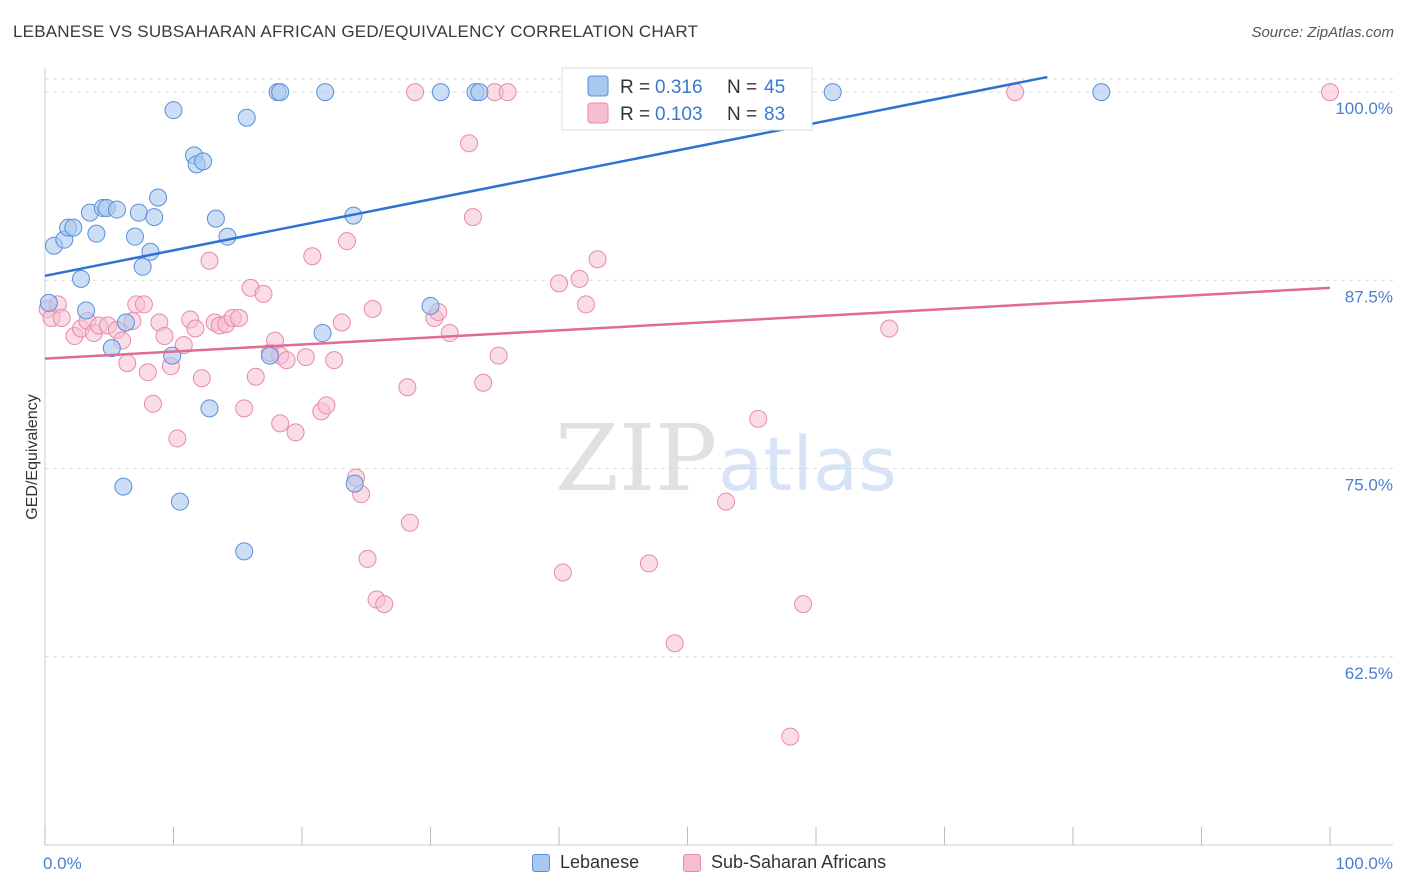 The height and width of the screenshot is (892, 1406). What do you see at coordinates (1369, 485) in the screenshot?
I see `y-tick-label-1: 75.0%` at bounding box center [1369, 485].